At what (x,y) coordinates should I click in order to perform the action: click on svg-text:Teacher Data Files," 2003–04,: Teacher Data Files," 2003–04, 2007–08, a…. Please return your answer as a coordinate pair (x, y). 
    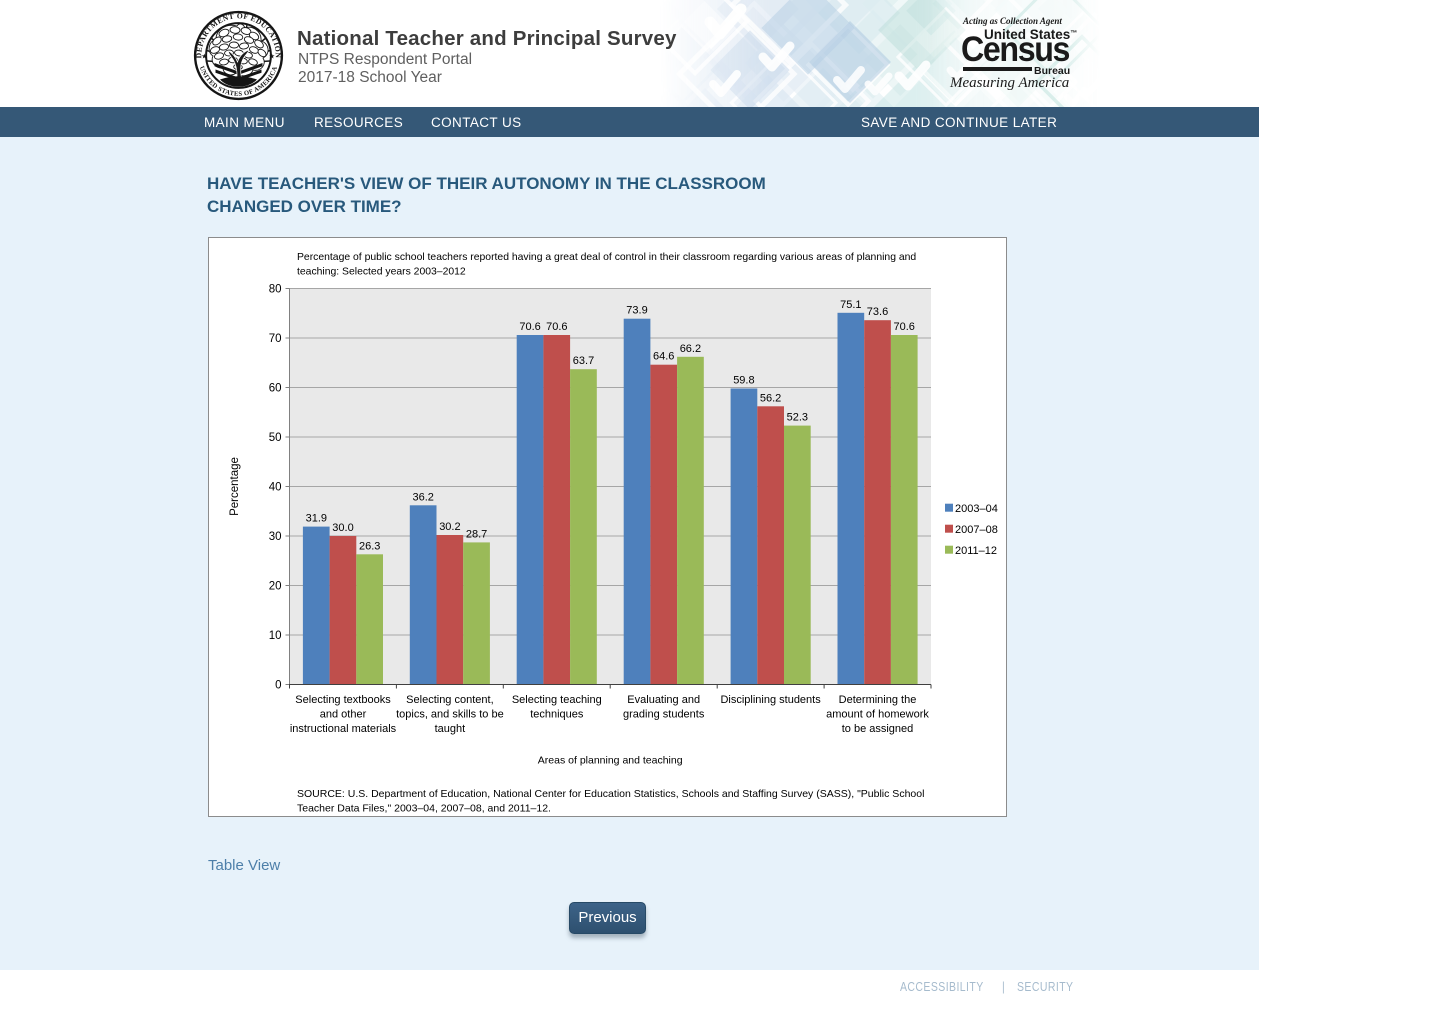
    Looking at the image, I should click on (424, 809).